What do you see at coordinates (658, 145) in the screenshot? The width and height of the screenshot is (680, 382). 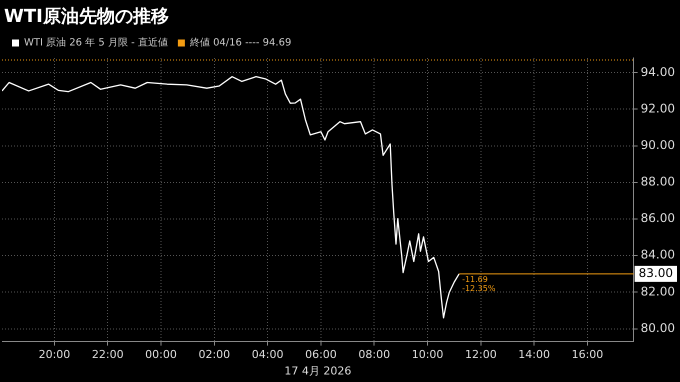 I see `y-tick-label: 90.00` at bounding box center [658, 145].